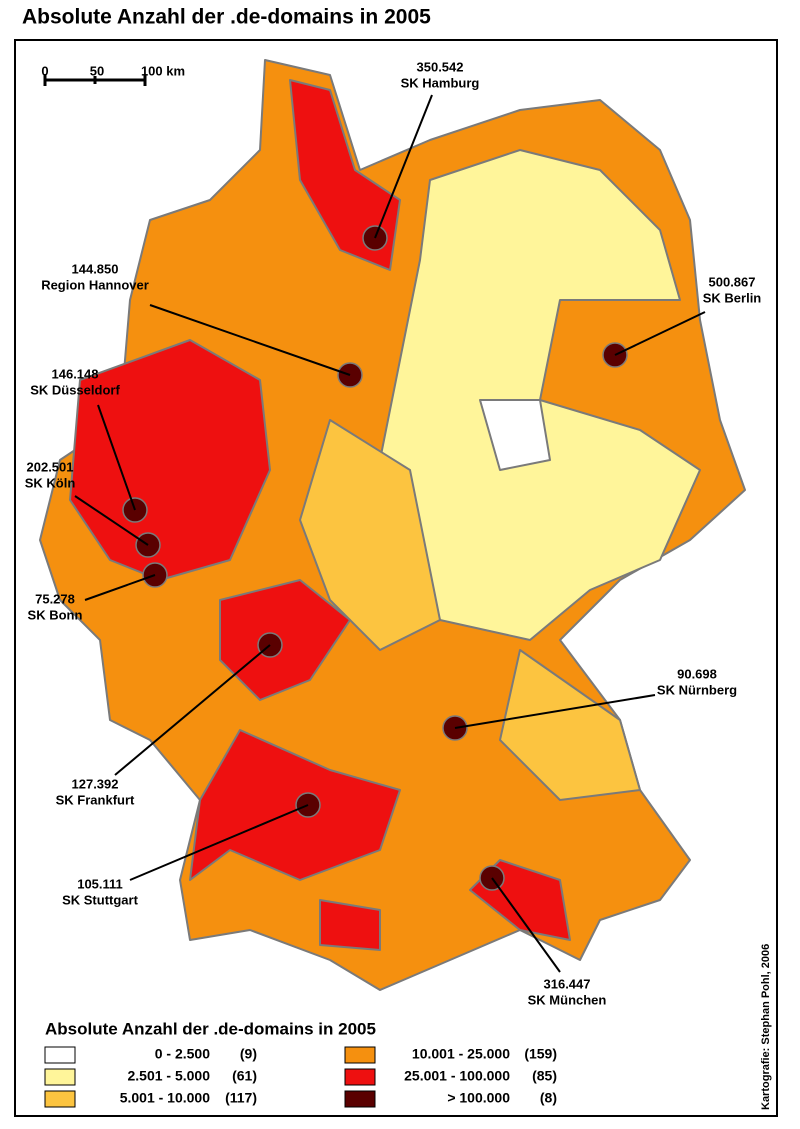 The height and width of the screenshot is (1129, 800). I want to click on callout-label: SK Frankfurt, so click(95, 799).